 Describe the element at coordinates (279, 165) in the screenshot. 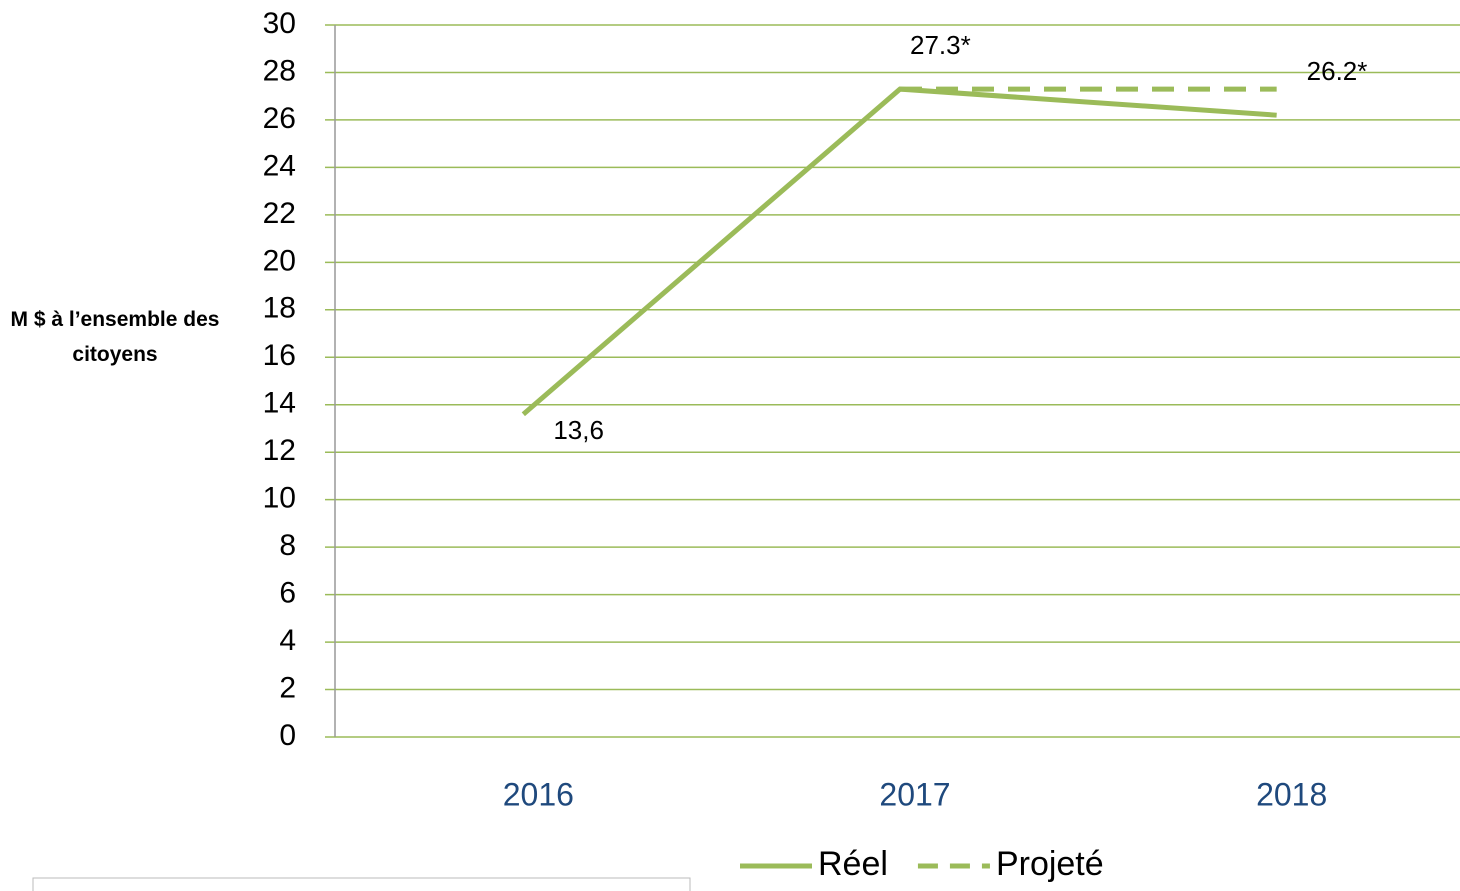

I see `y-tick-label: 24` at that location.